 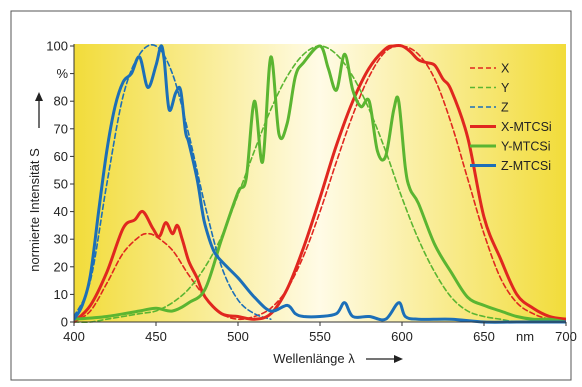 I want to click on y-tick-label: 40, so click(x=61, y=211).